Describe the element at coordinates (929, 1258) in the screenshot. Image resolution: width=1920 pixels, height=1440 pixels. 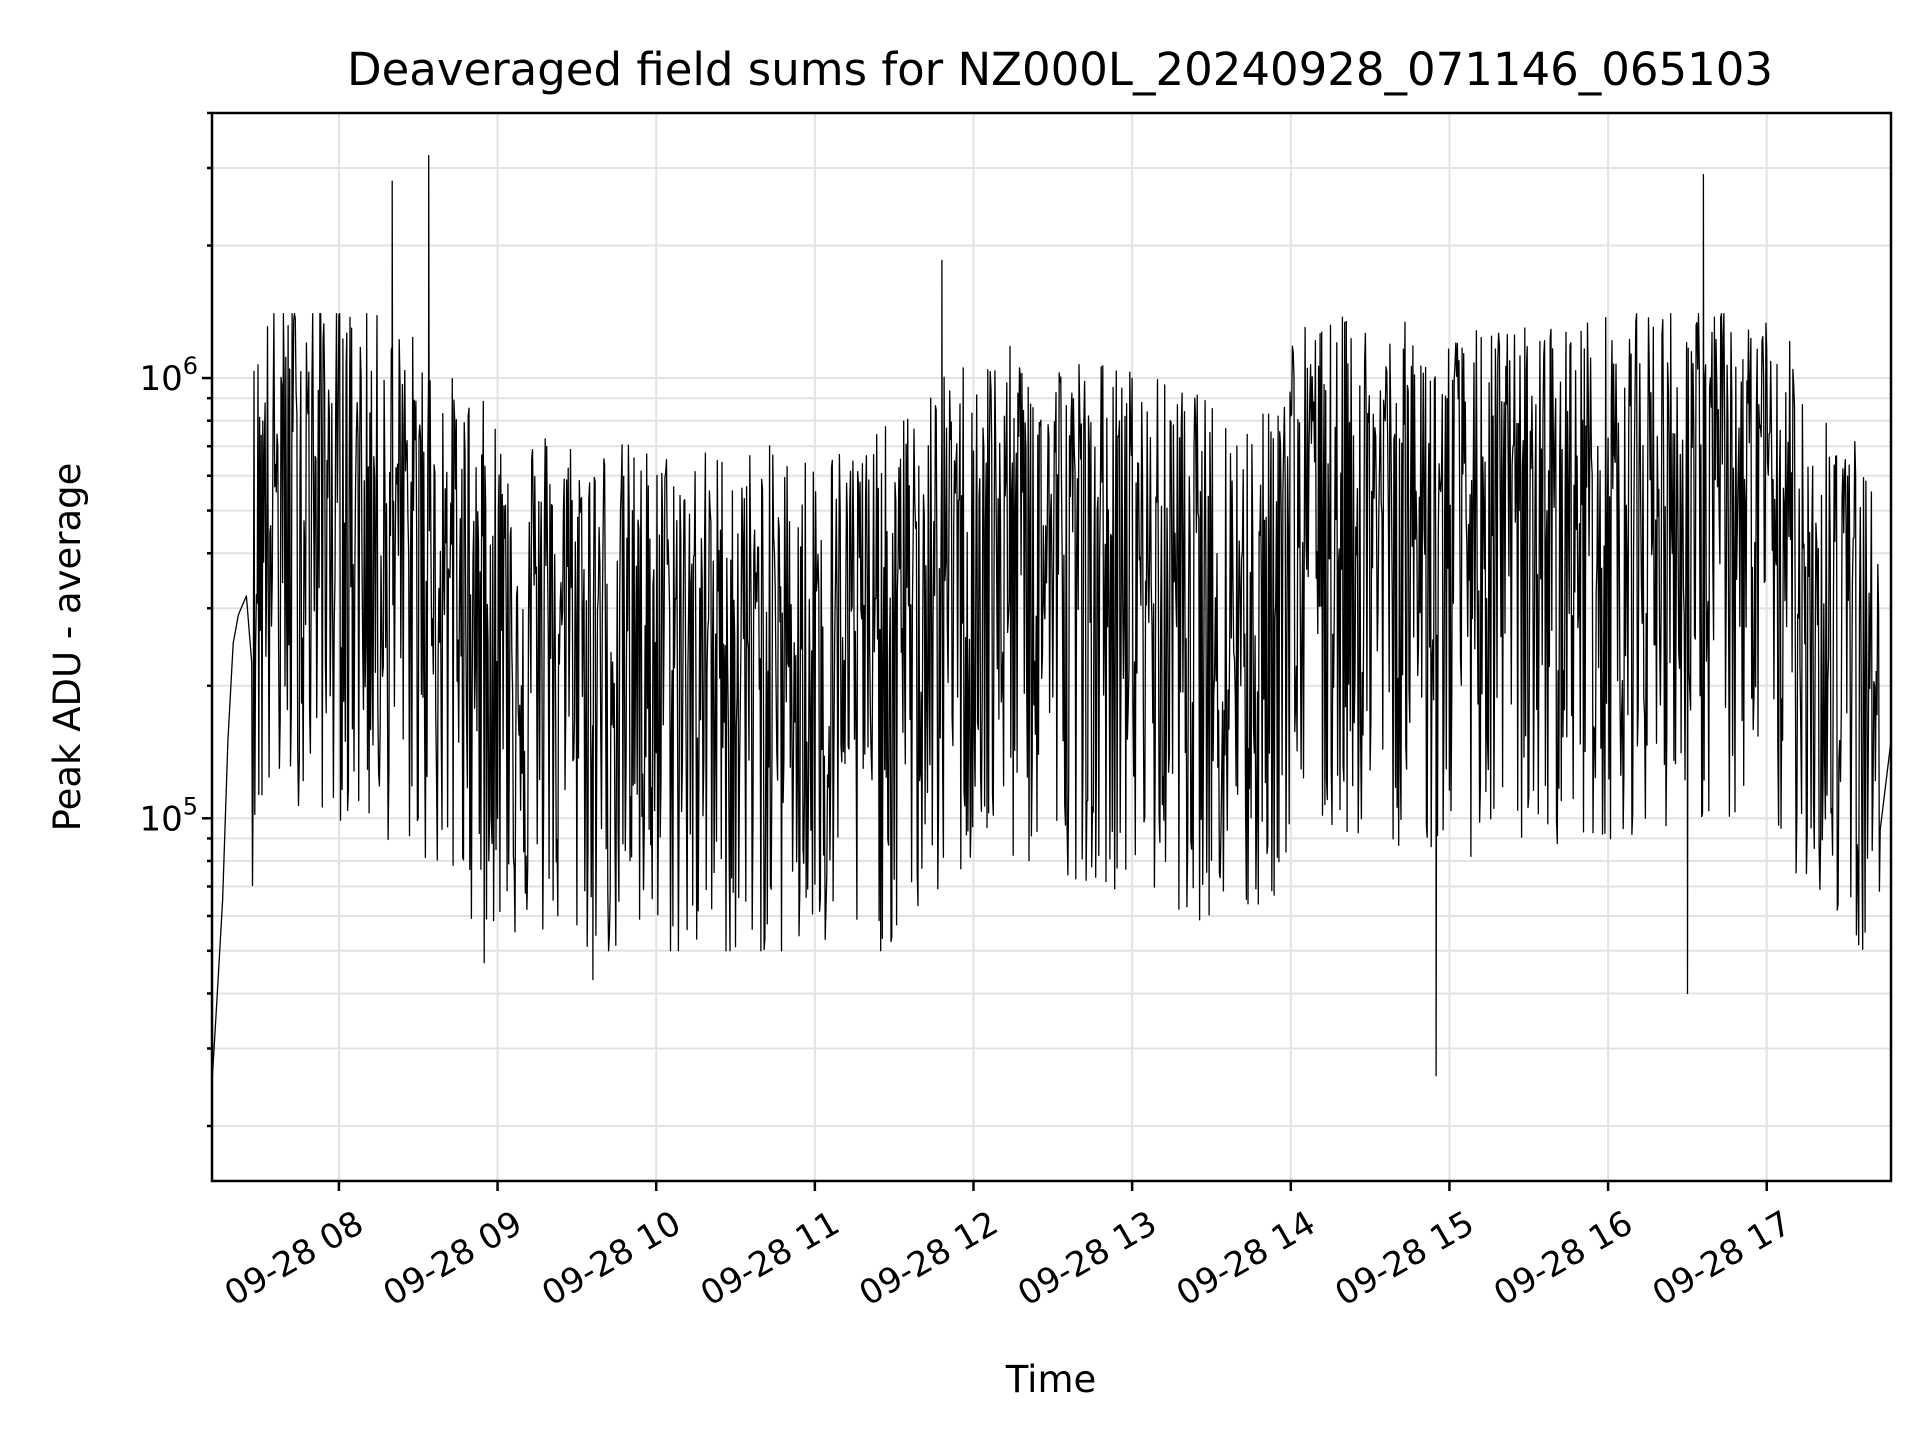
I see `x-tick-label: 09-28 12` at that location.